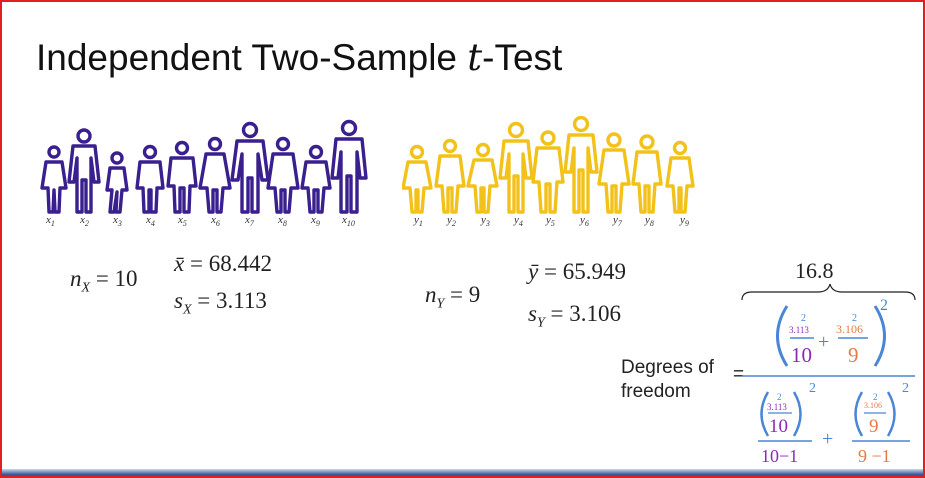 This screenshot has height=478, width=925. I want to click on x-label: x1, so click(50, 221).